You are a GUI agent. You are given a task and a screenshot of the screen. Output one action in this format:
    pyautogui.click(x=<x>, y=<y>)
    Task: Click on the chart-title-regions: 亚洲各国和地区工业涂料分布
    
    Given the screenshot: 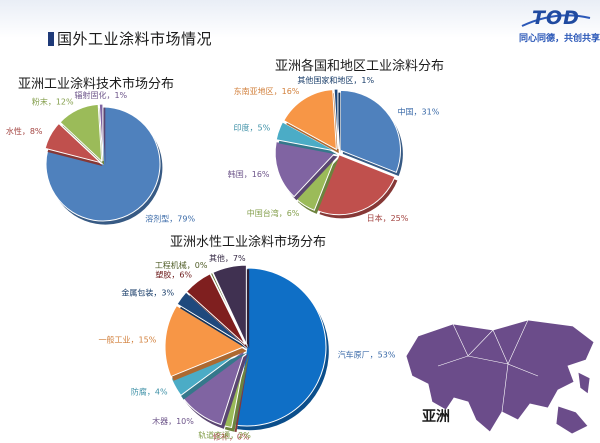 What is the action you would take?
    pyautogui.click(x=360, y=66)
    